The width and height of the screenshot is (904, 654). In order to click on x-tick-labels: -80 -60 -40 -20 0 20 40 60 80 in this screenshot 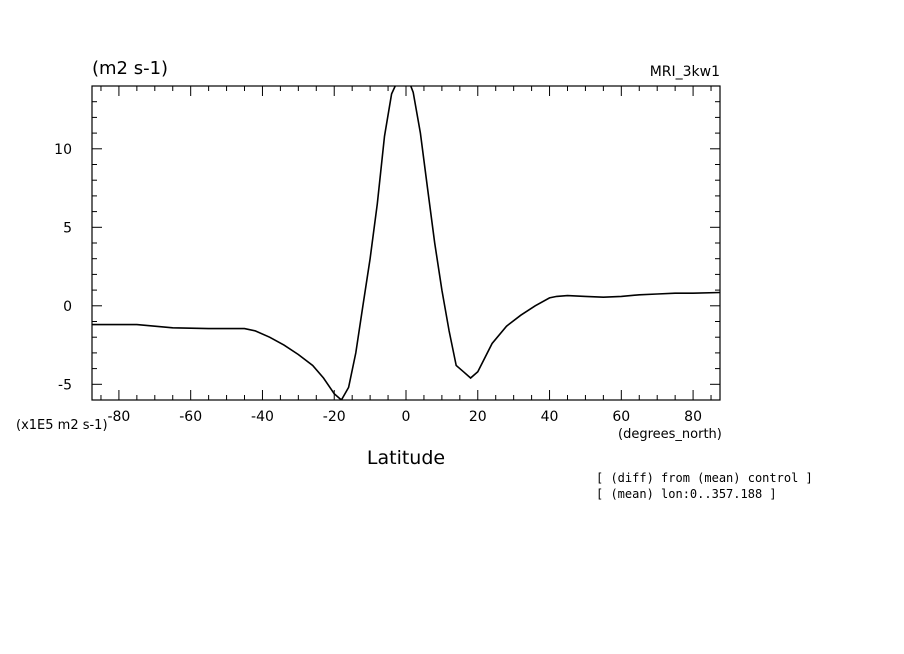, I will do `click(404, 417)`.